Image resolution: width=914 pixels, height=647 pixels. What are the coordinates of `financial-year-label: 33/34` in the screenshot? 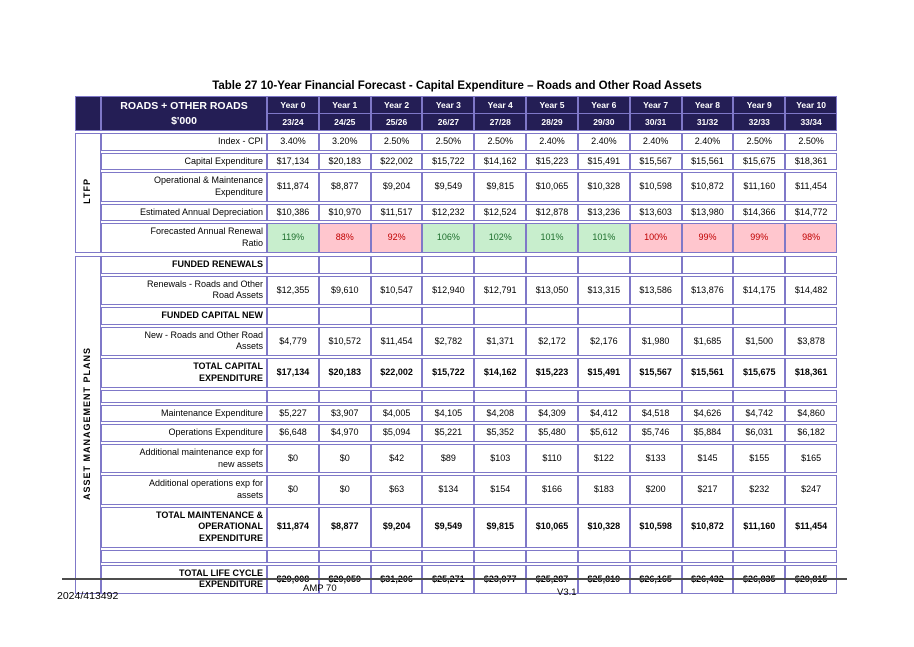 It's located at (811, 122).